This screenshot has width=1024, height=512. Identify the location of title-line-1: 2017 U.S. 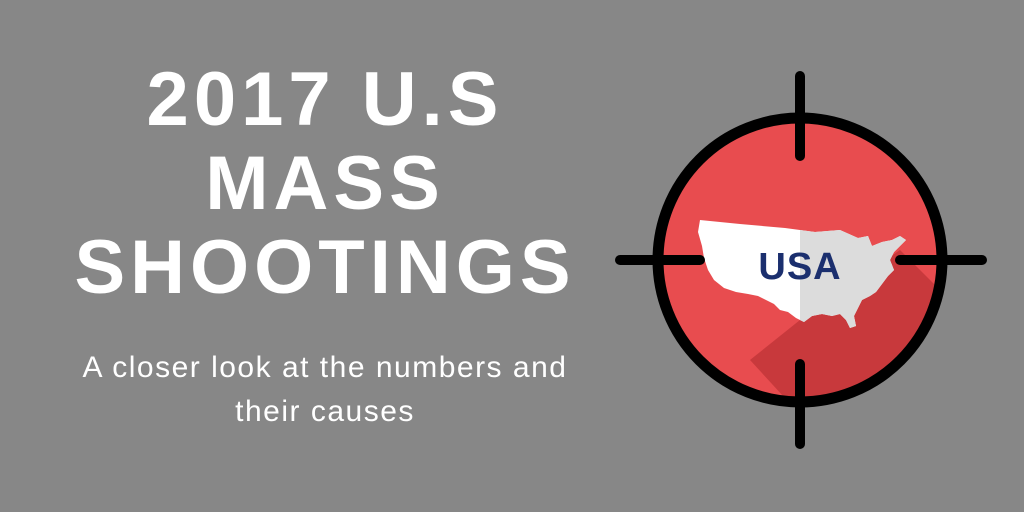
(325, 99).